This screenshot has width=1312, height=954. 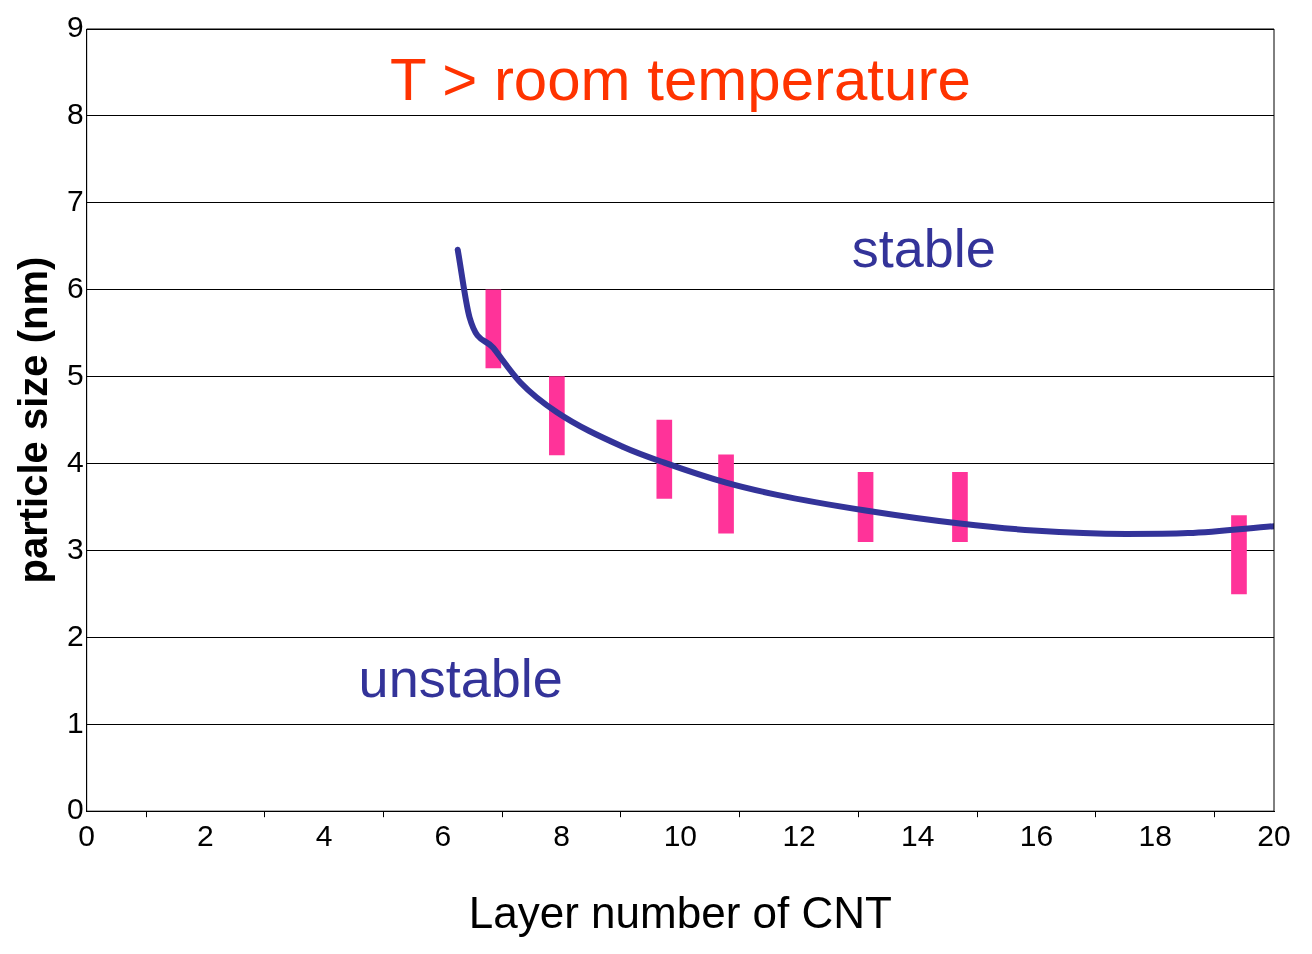 What do you see at coordinates (680, 912) in the screenshot?
I see `x-axis-title: Layer number of CNT` at bounding box center [680, 912].